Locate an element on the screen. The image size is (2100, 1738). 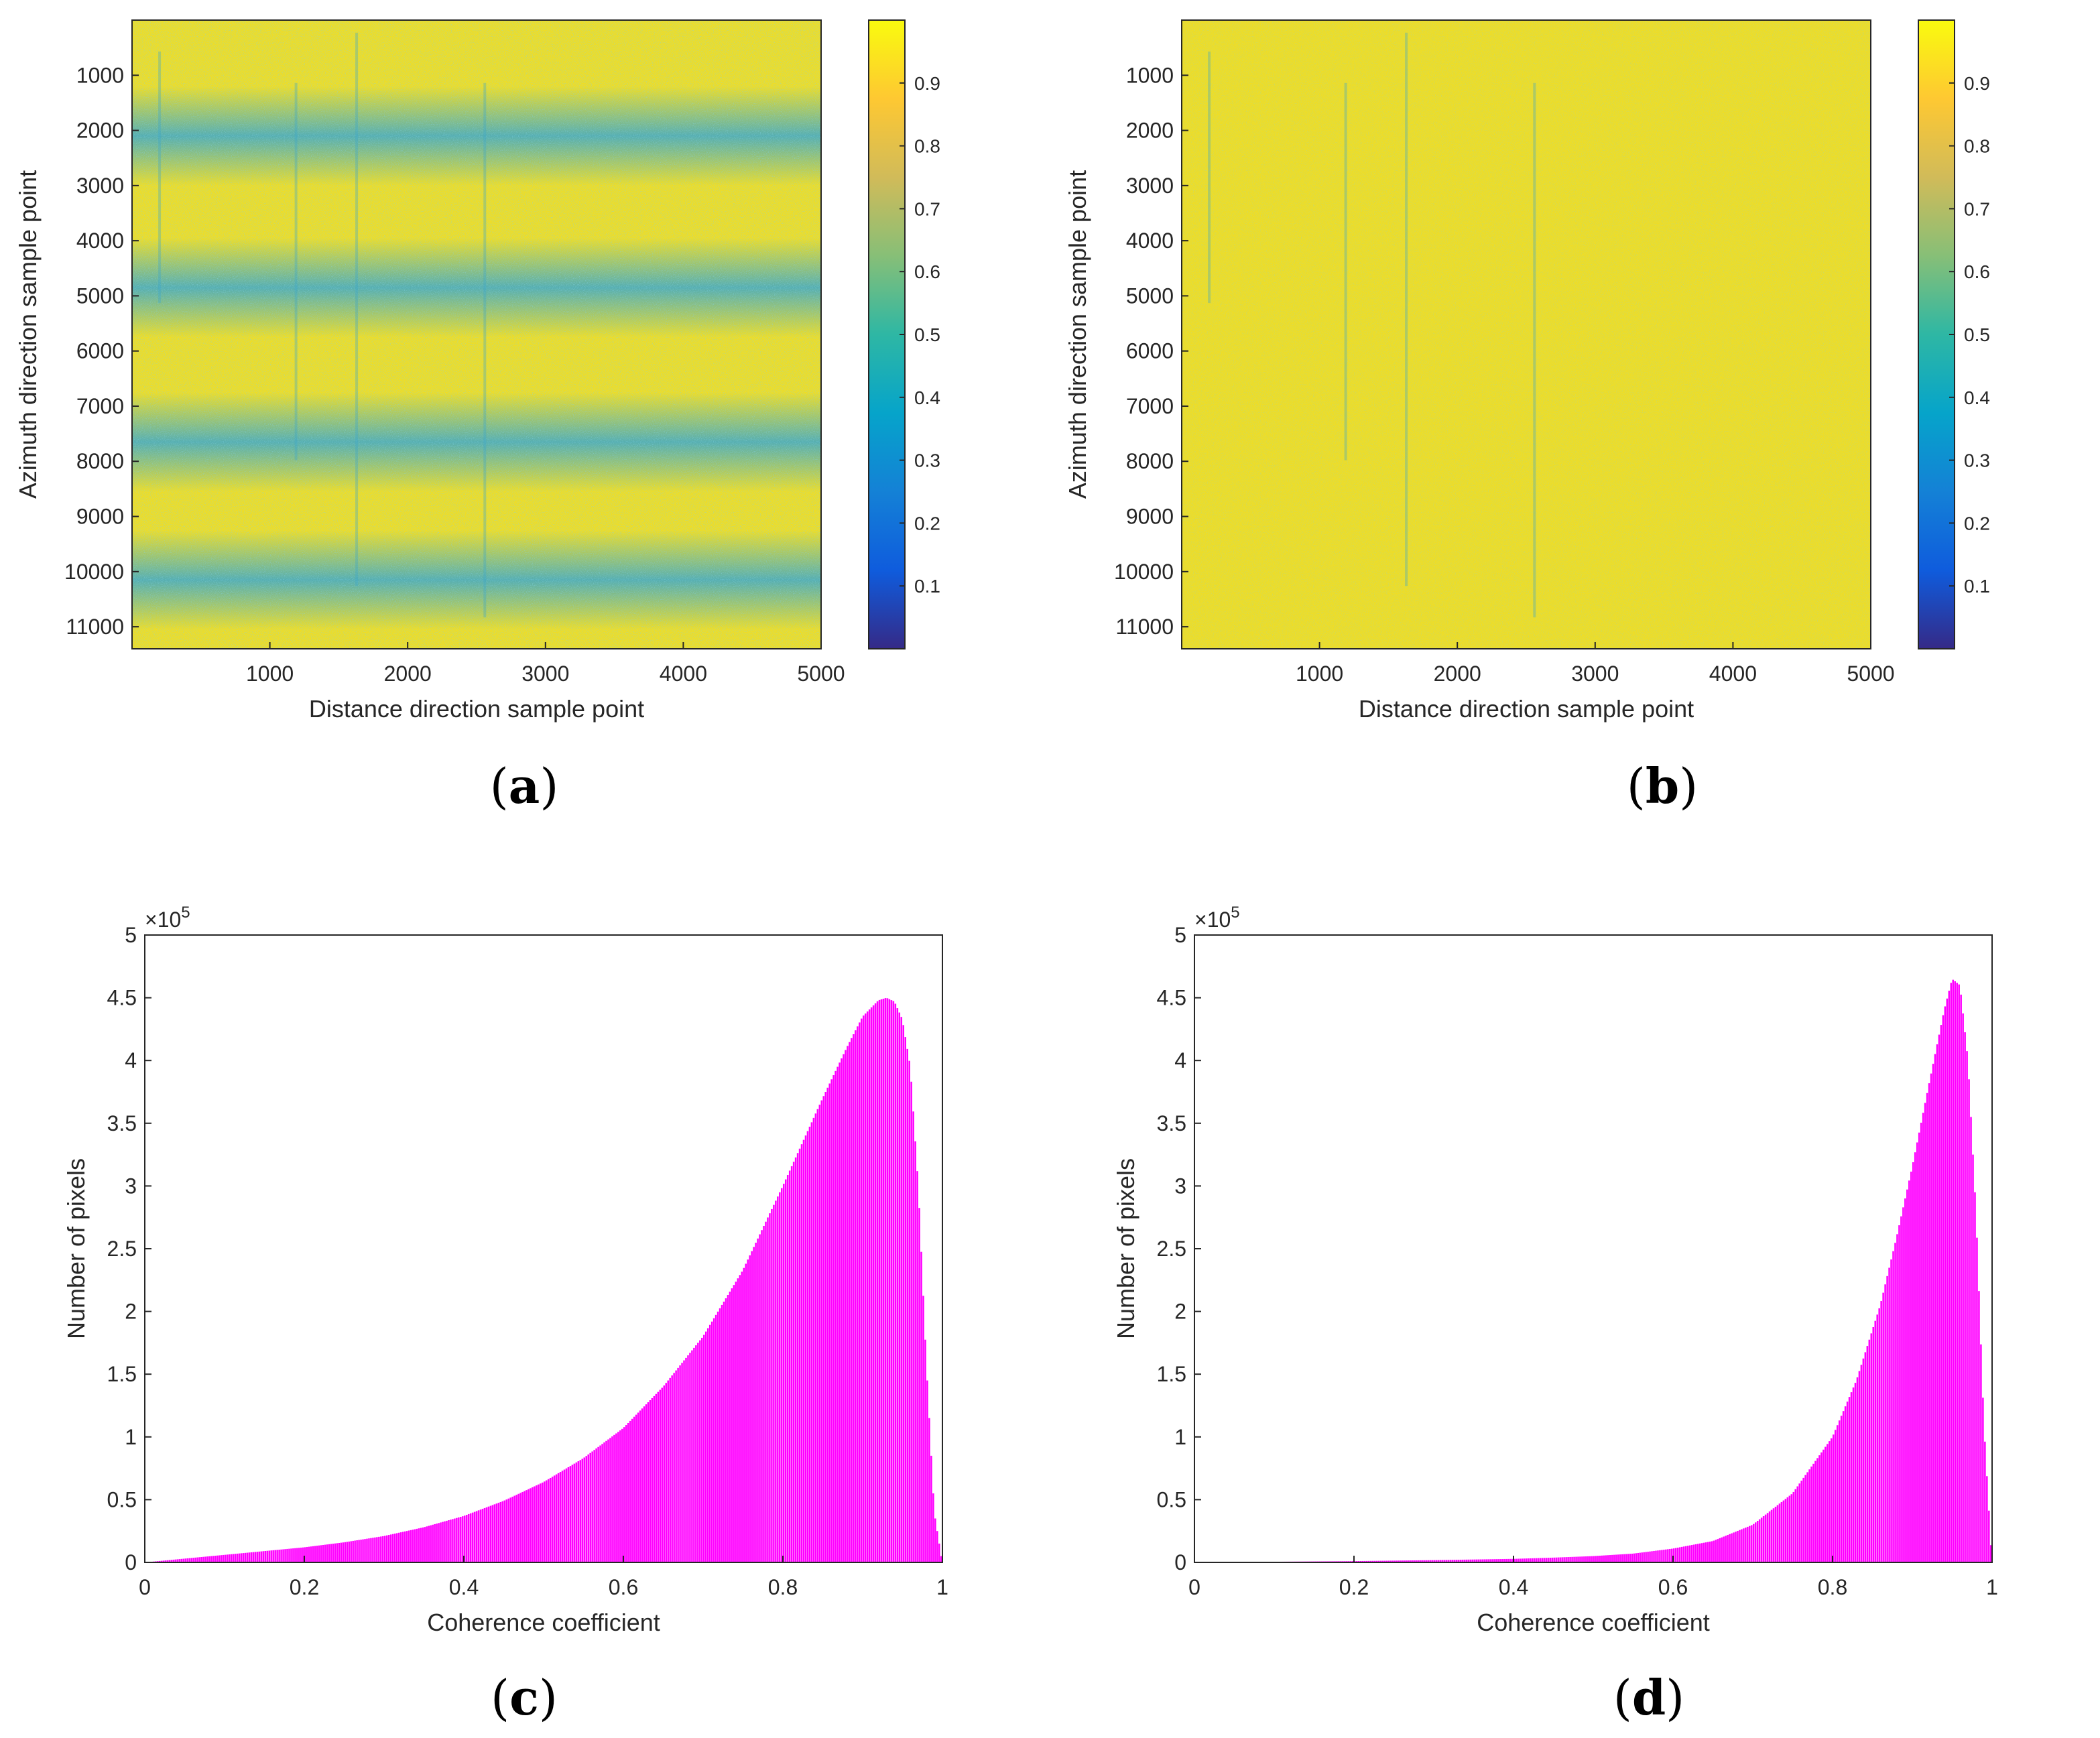
y-tick-label: 1.5 is located at coordinates (122, 1374).